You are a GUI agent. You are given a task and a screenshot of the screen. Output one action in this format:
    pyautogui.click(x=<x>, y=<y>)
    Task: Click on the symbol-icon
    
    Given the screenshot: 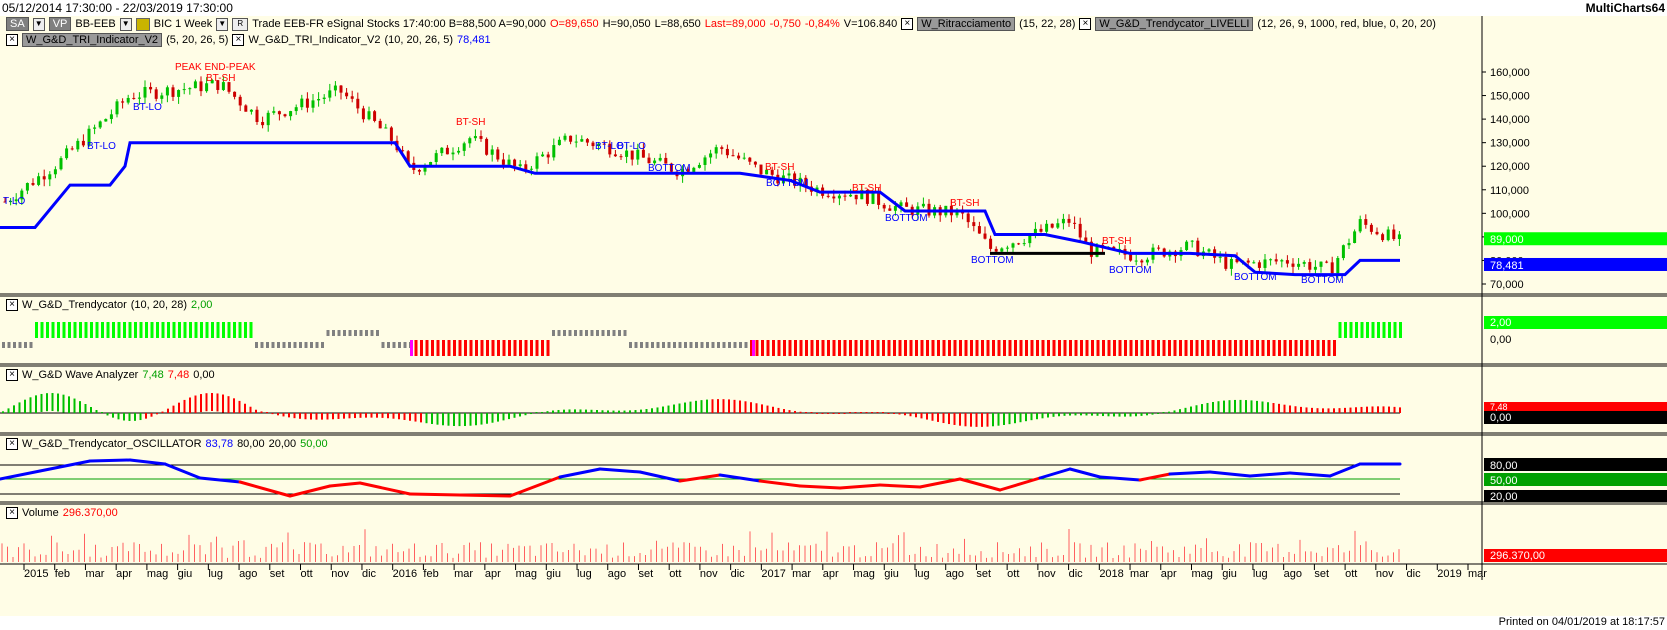 What is the action you would take?
    pyautogui.click(x=142, y=24)
    